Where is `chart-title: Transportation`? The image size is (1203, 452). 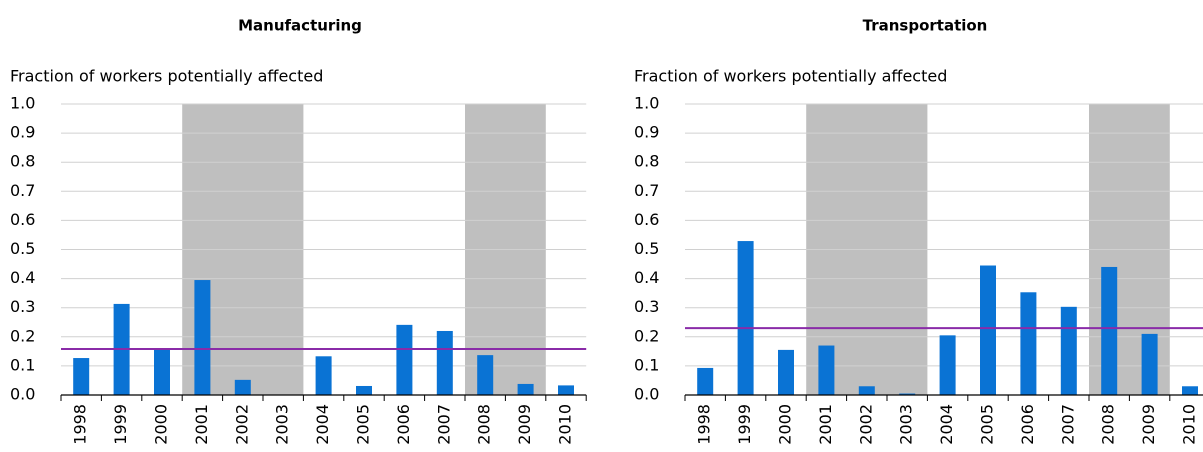
chart-title: Transportation is located at coordinates (925, 26).